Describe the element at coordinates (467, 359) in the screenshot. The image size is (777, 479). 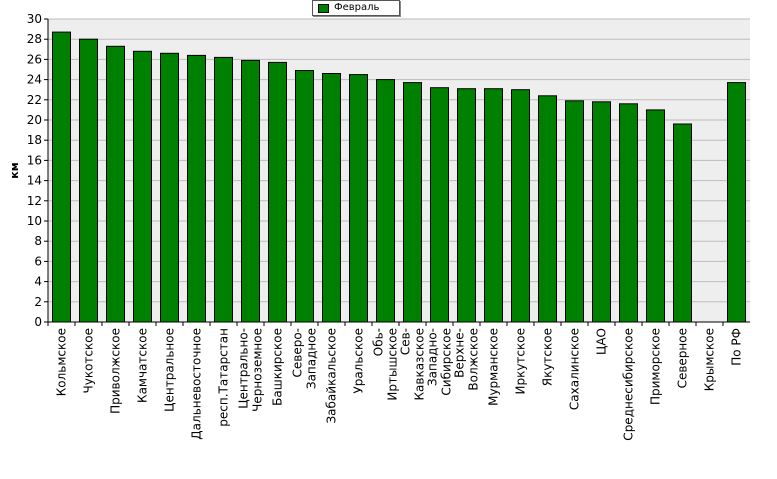
I see `x-category-label: Верхне-Волжское` at that location.